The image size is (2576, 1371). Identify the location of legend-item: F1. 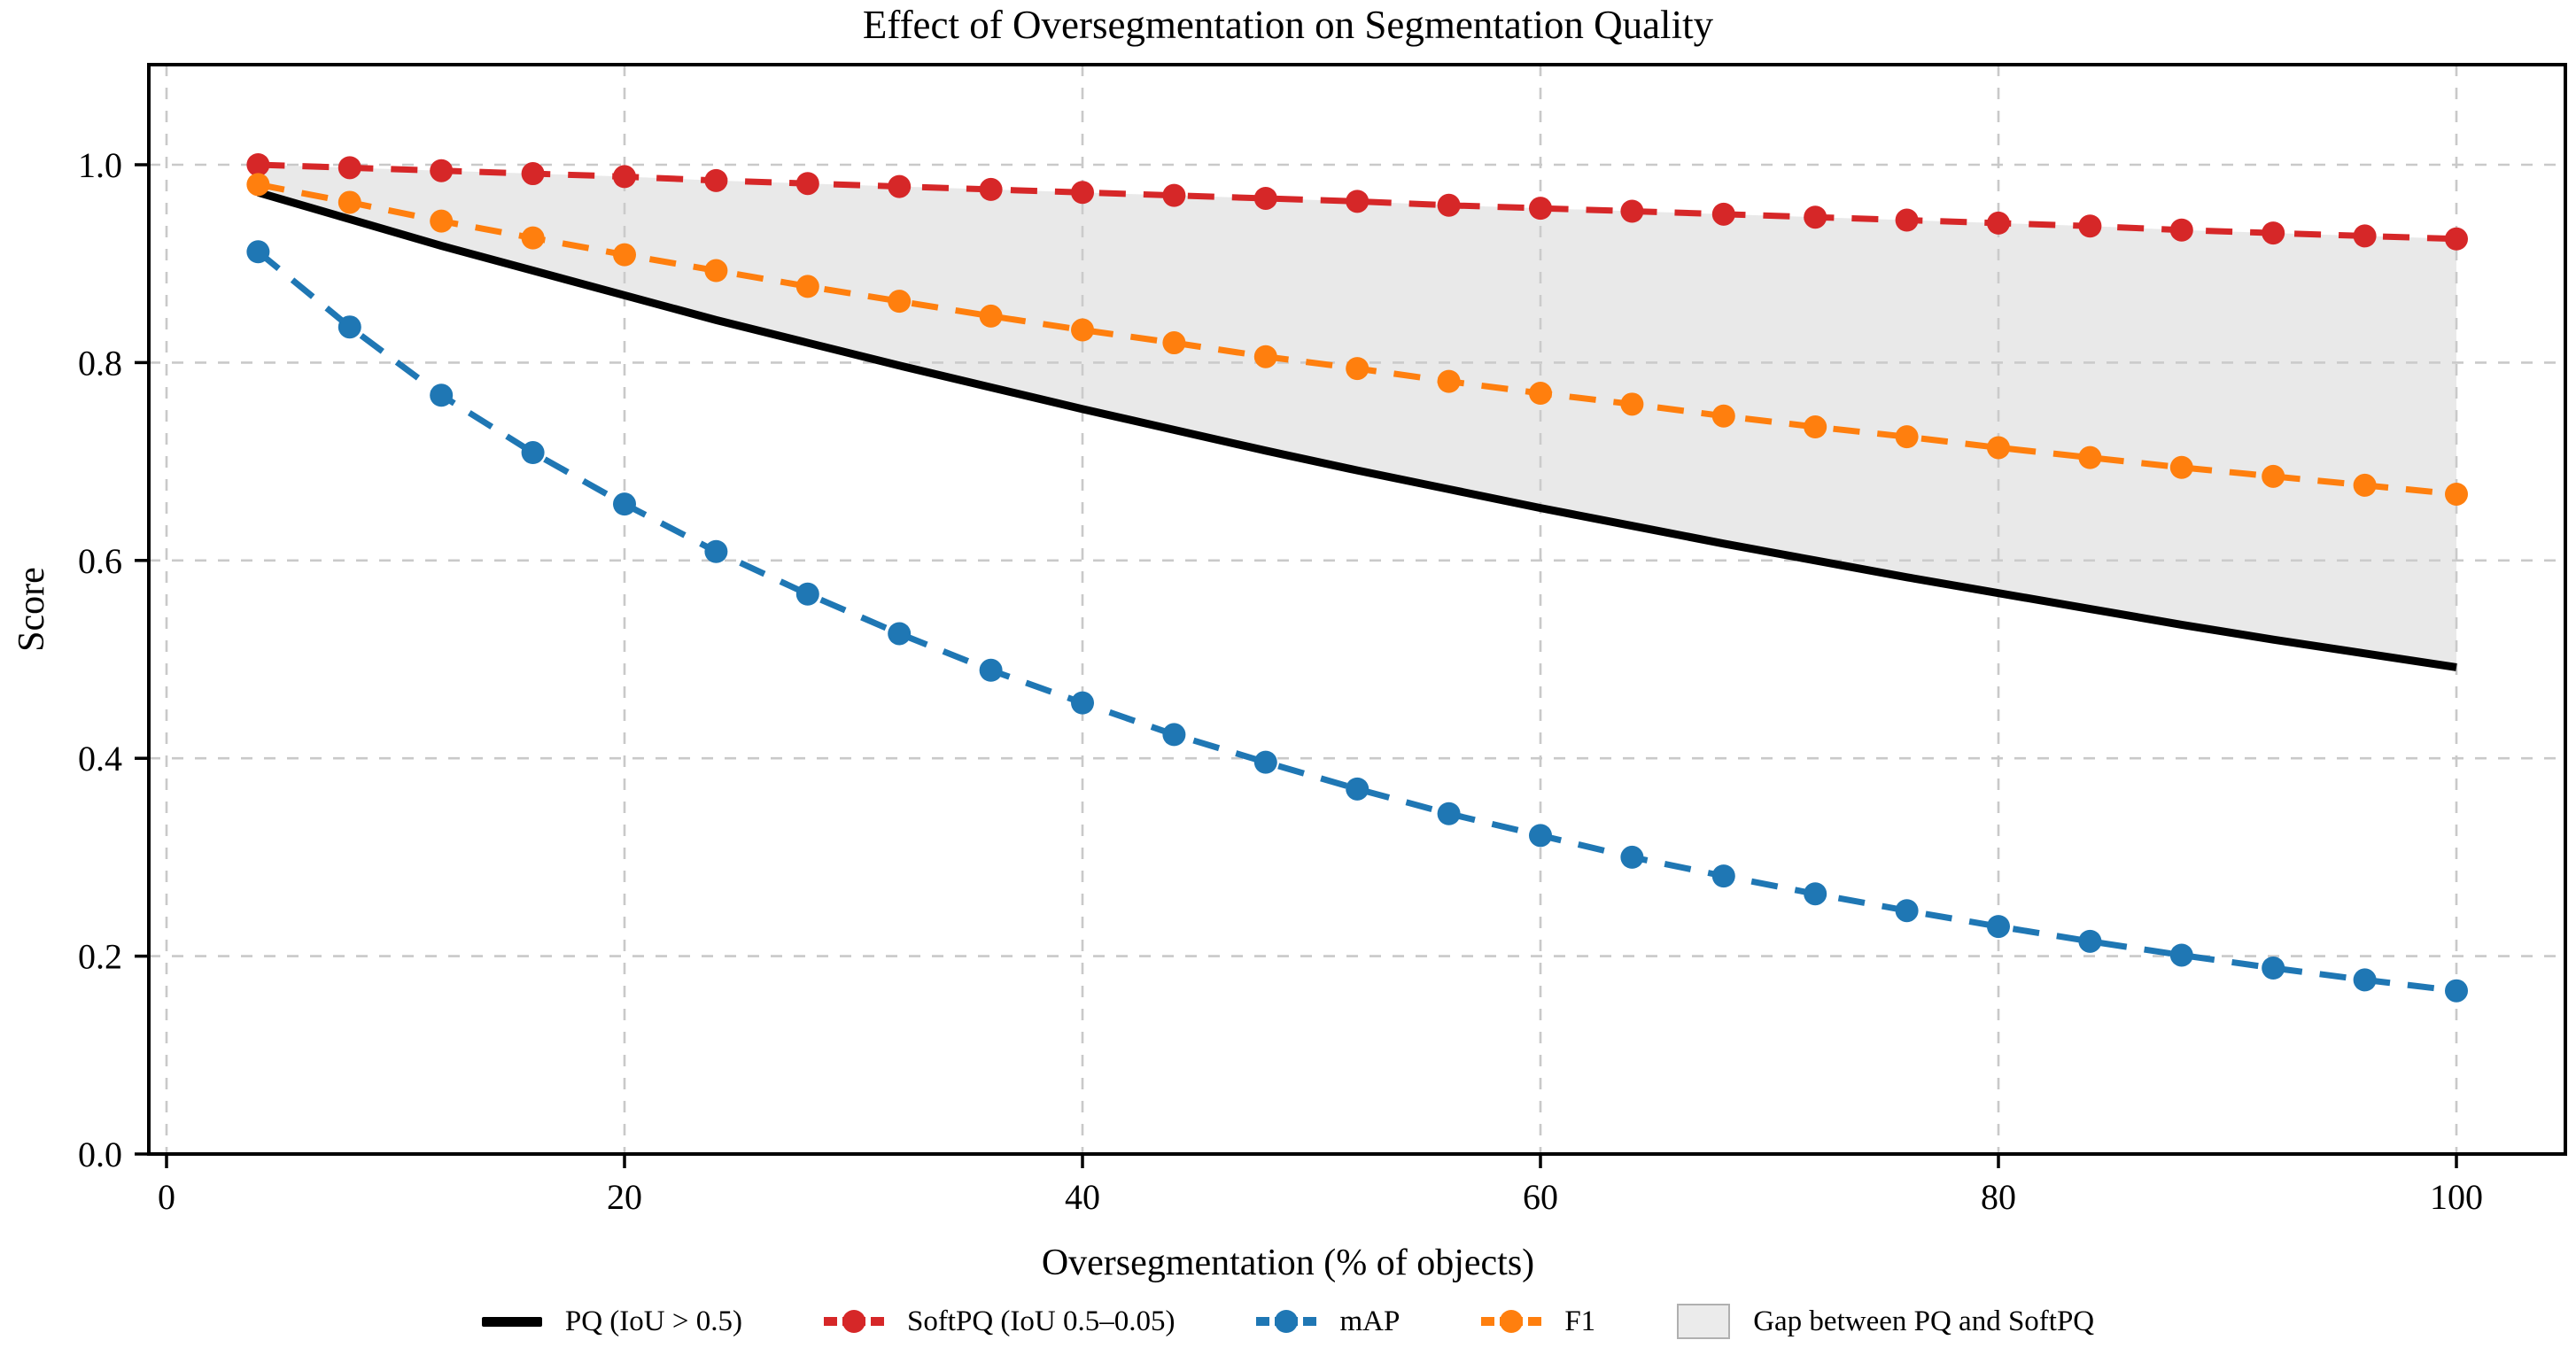
(1538, 1322).